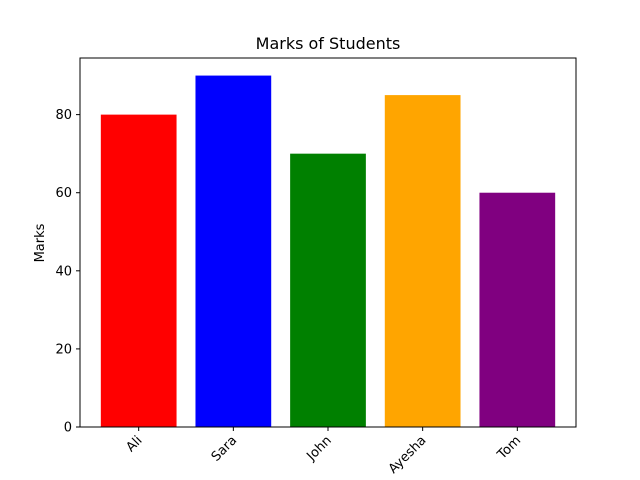 The image size is (640, 480). Describe the element at coordinates (328, 43) in the screenshot. I see `chart-title: Marks of Students` at that location.